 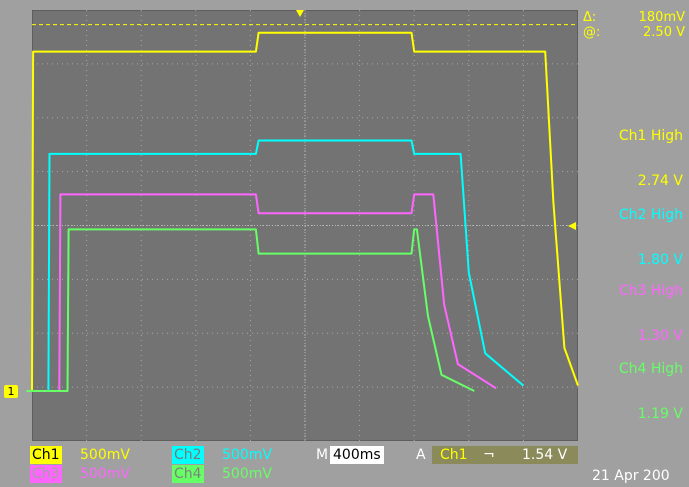 What do you see at coordinates (105, 455) in the screenshot?
I see `ch1-scale: 500mV` at bounding box center [105, 455].